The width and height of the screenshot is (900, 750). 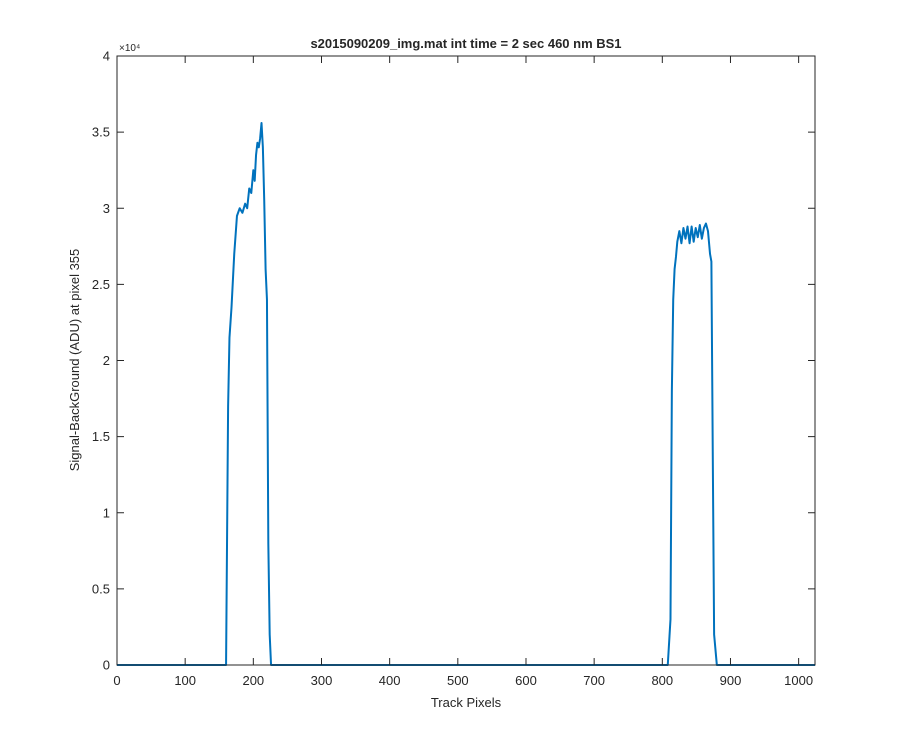 What do you see at coordinates (74, 360) in the screenshot?
I see `y-axis-label: Signal-BackGround (ADU) at pixel 355` at bounding box center [74, 360].